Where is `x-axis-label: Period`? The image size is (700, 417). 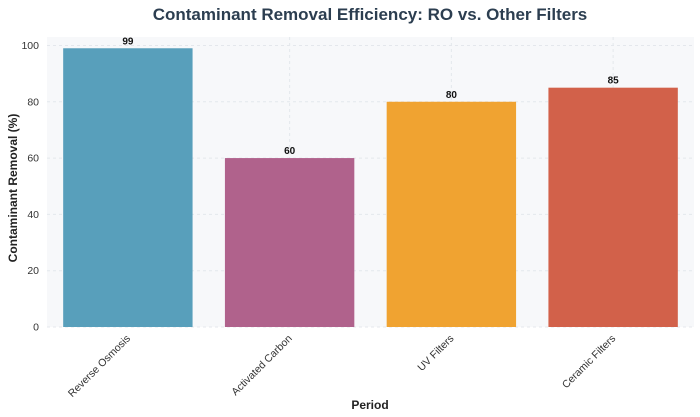
x-axis-label: Period is located at coordinates (369, 405).